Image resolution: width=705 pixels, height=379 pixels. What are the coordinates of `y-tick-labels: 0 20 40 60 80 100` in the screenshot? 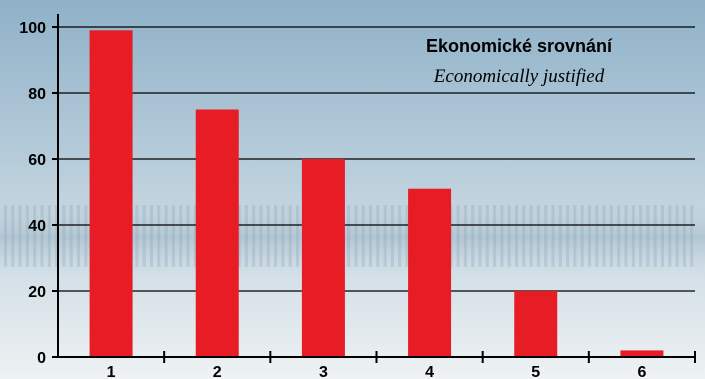 It's located at (32, 193).